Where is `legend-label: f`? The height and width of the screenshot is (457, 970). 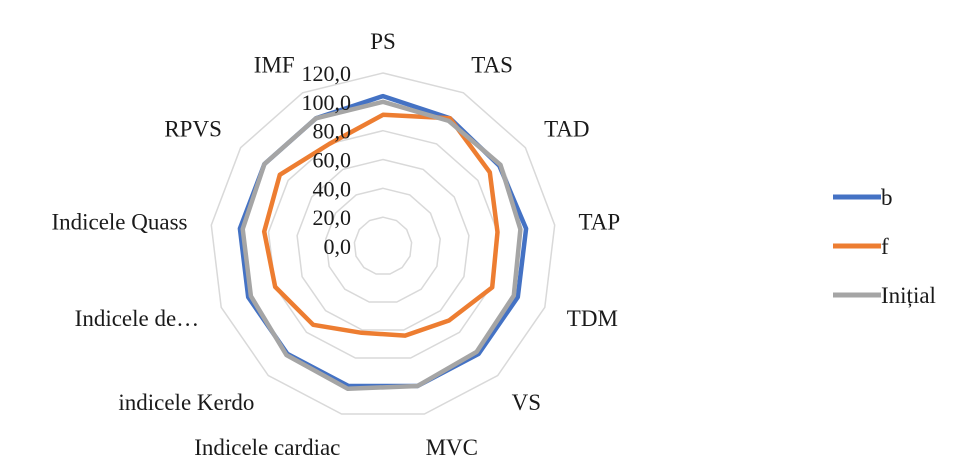
legend-label: f is located at coordinates (885, 246).